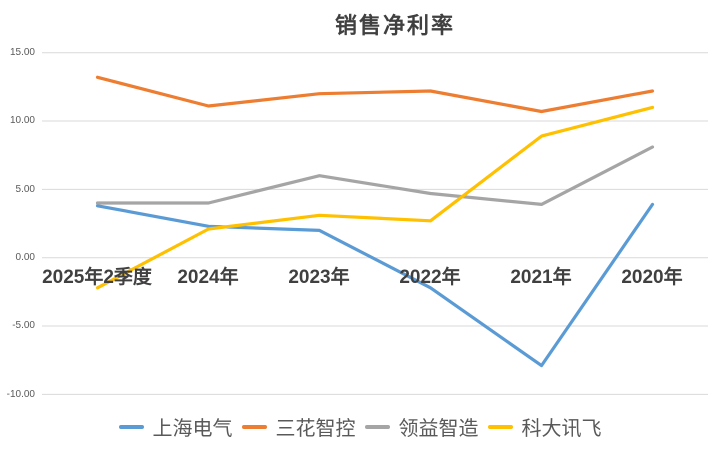  Describe the element at coordinates (20, 394) in the screenshot. I see `y-axis-tick-label: -10.00` at that location.